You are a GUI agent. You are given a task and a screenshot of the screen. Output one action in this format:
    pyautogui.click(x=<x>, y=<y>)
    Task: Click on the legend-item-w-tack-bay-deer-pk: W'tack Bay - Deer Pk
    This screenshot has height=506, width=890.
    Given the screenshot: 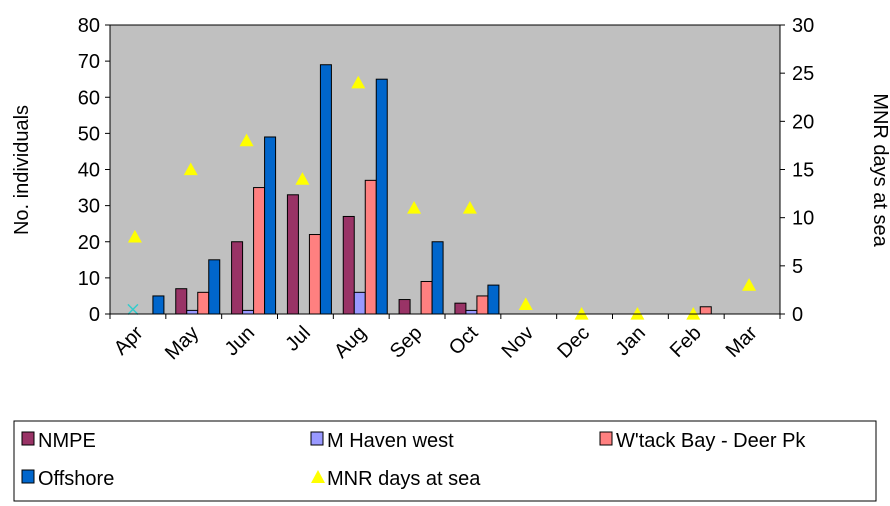 What is the action you would take?
    pyautogui.click(x=702, y=441)
    